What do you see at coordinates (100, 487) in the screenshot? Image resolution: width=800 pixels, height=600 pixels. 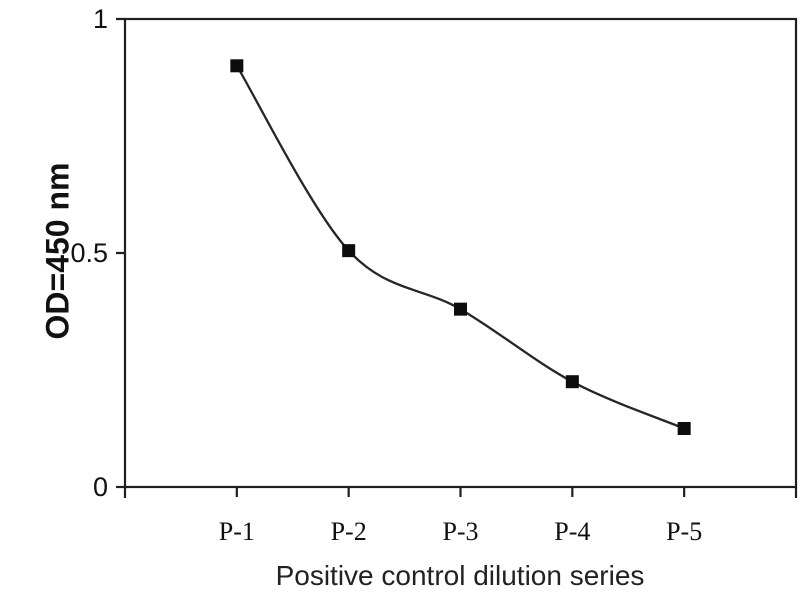 I see `y-tick-label: 0` at bounding box center [100, 487].